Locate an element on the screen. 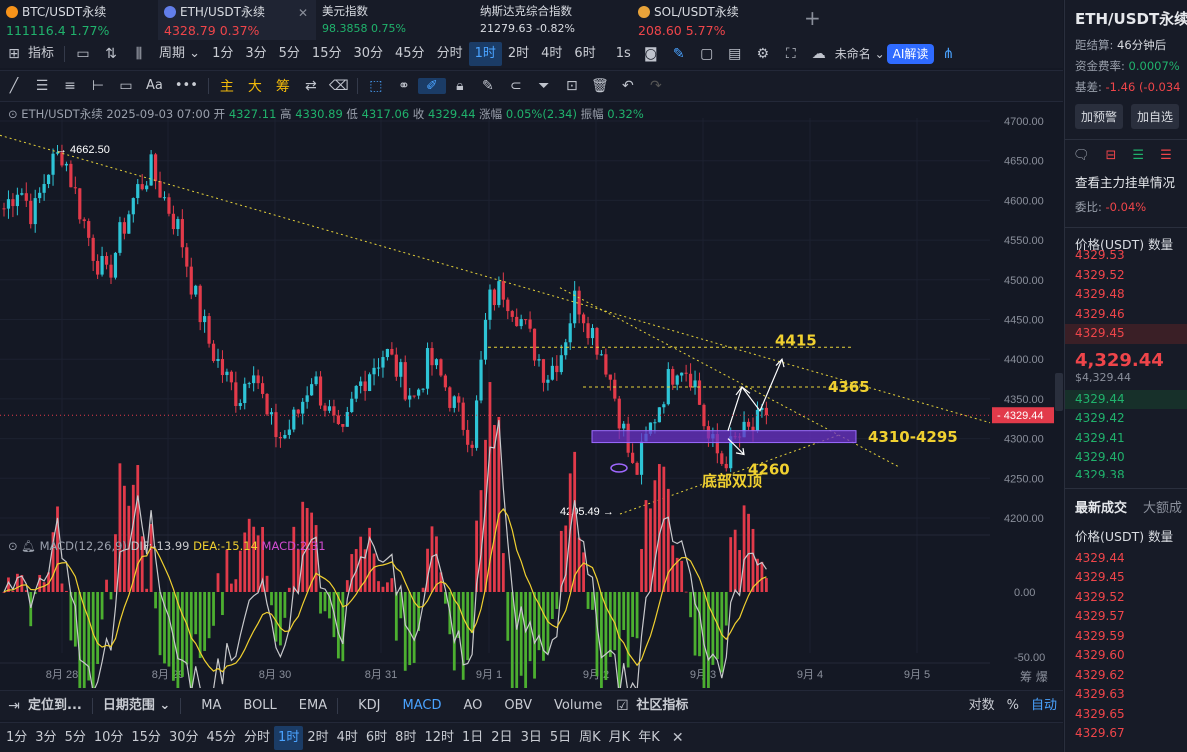 The width and height of the screenshot is (1187, 752). trash-icon: 🗑︎ is located at coordinates (599, 86).